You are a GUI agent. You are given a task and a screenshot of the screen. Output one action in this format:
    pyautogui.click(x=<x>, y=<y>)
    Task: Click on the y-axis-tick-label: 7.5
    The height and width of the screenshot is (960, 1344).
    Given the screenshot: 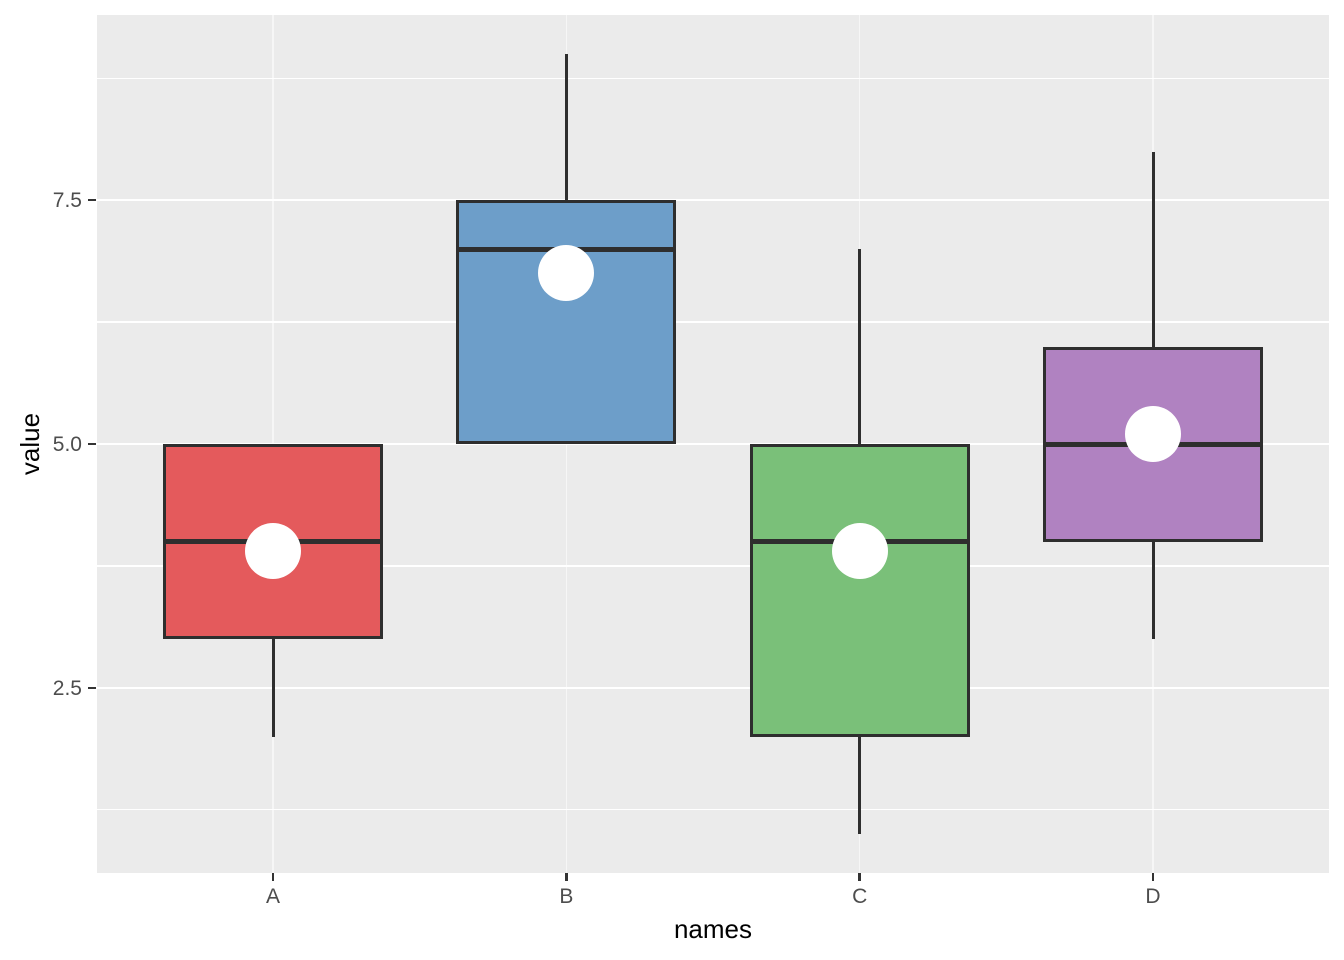 What is the action you would take?
    pyautogui.click(x=67, y=201)
    